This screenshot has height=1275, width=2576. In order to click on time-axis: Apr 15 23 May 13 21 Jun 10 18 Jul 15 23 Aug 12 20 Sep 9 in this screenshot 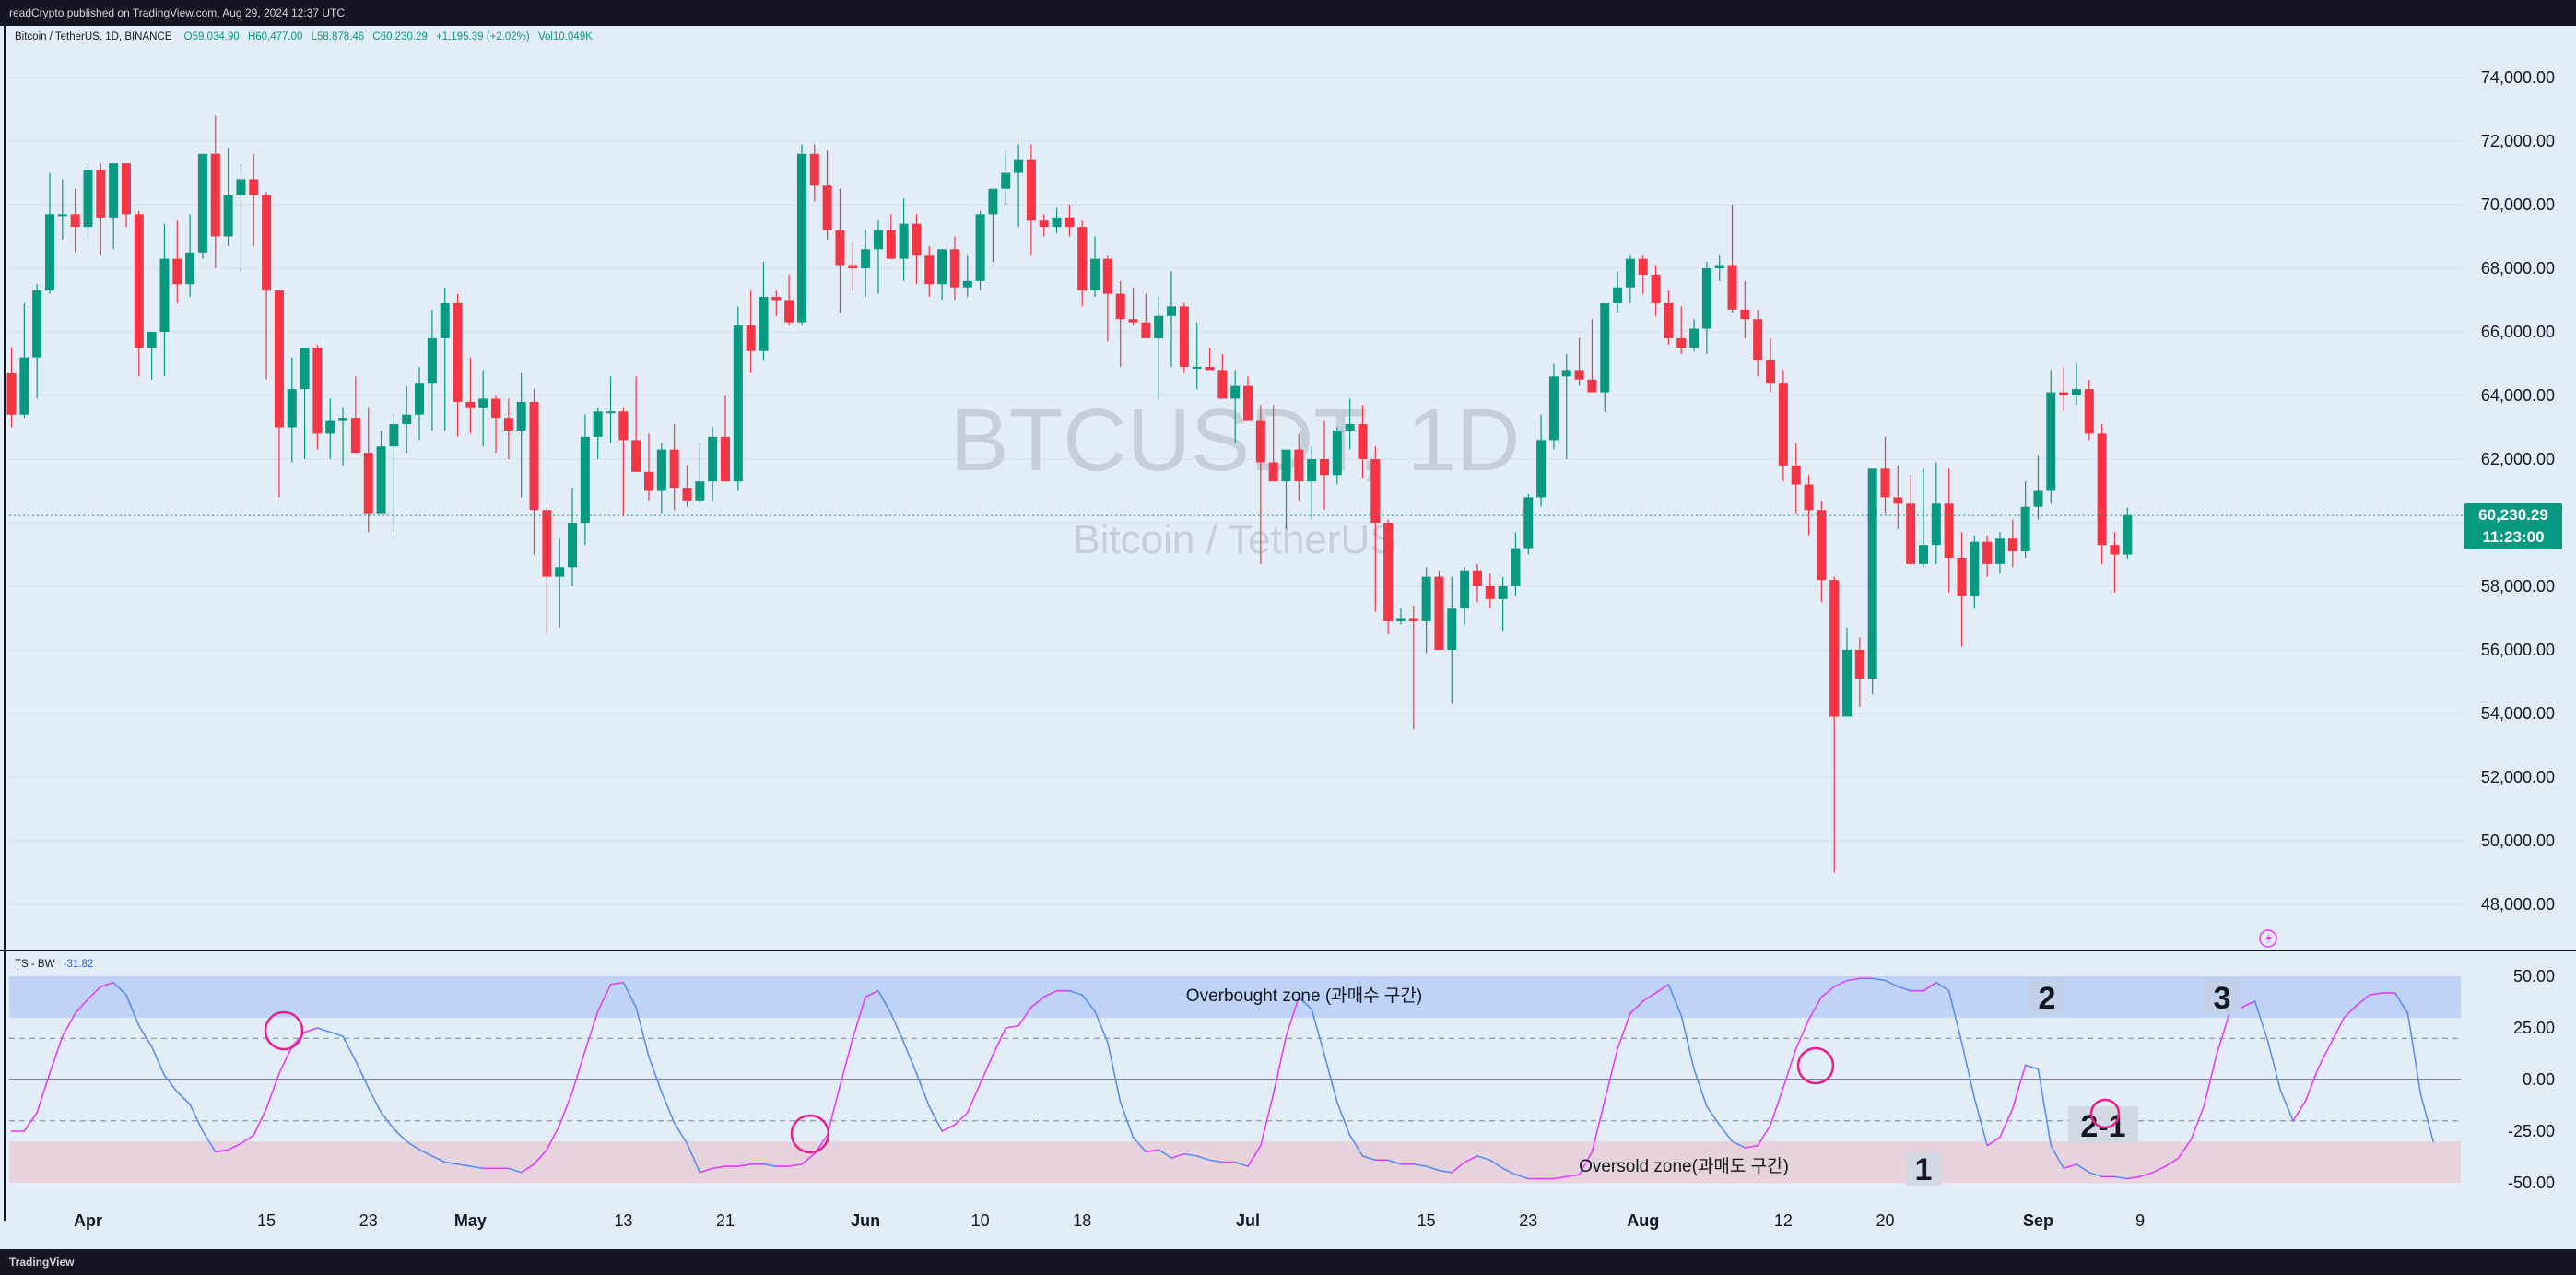, I will do `click(1109, 1221)`.